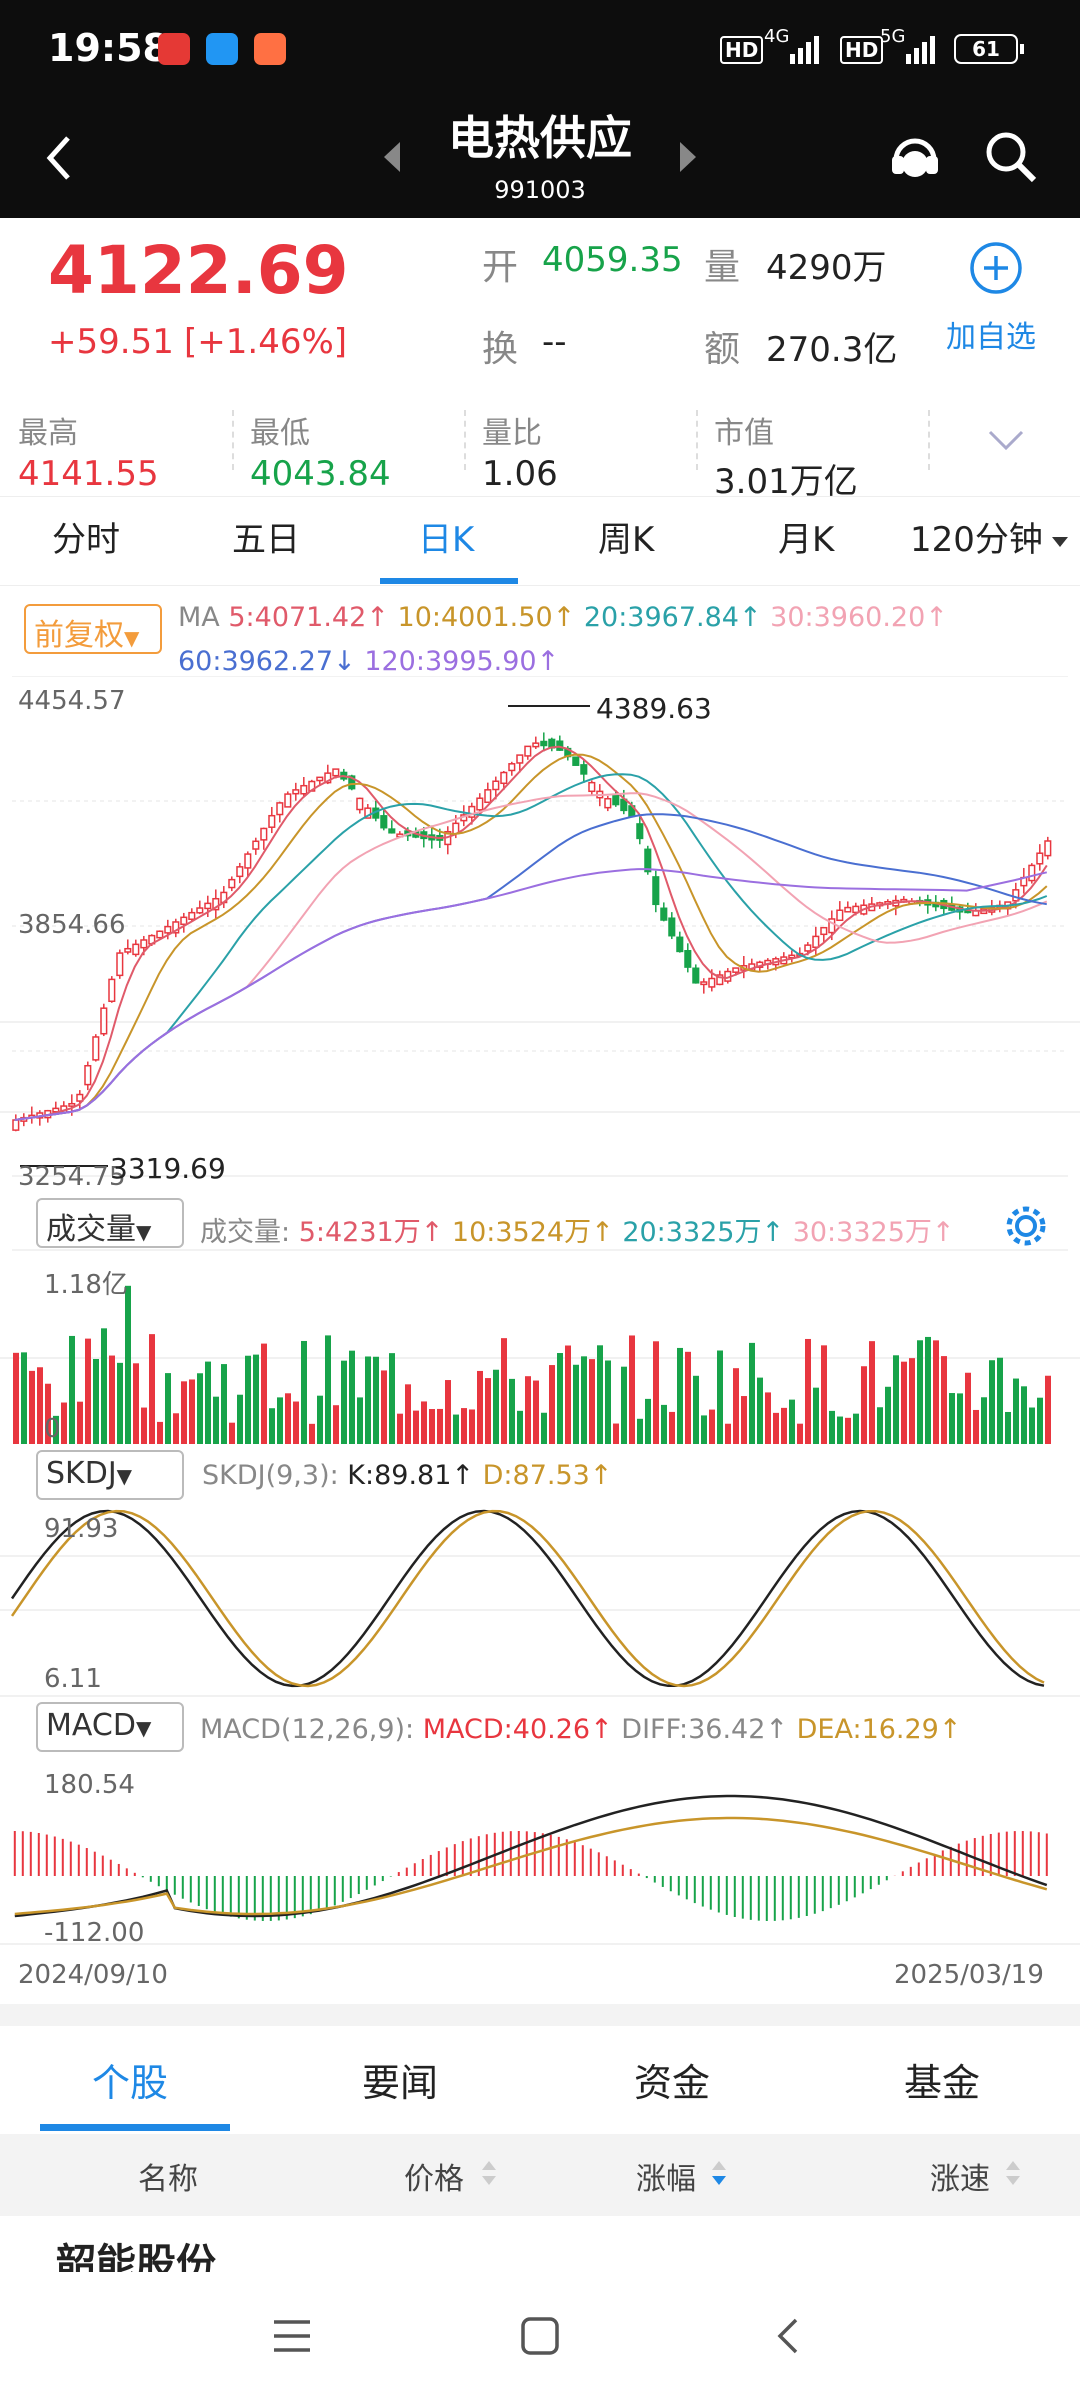 Image resolution: width=1080 pixels, height=2400 pixels. Describe the element at coordinates (915, 159) in the screenshot. I see `customer-service-icon` at that location.